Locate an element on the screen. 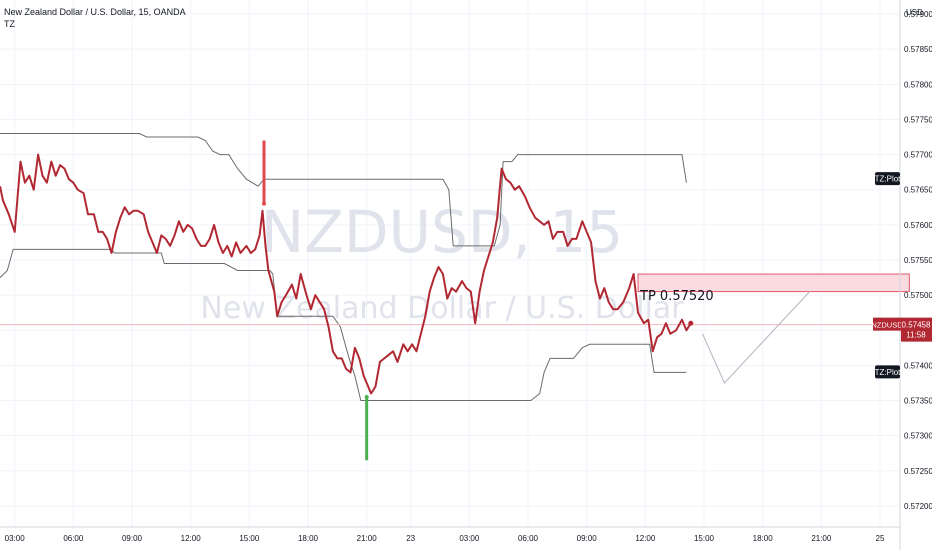 The image size is (932, 550). tz-plot-upper-tag: TZ:Plot is located at coordinates (888, 179).